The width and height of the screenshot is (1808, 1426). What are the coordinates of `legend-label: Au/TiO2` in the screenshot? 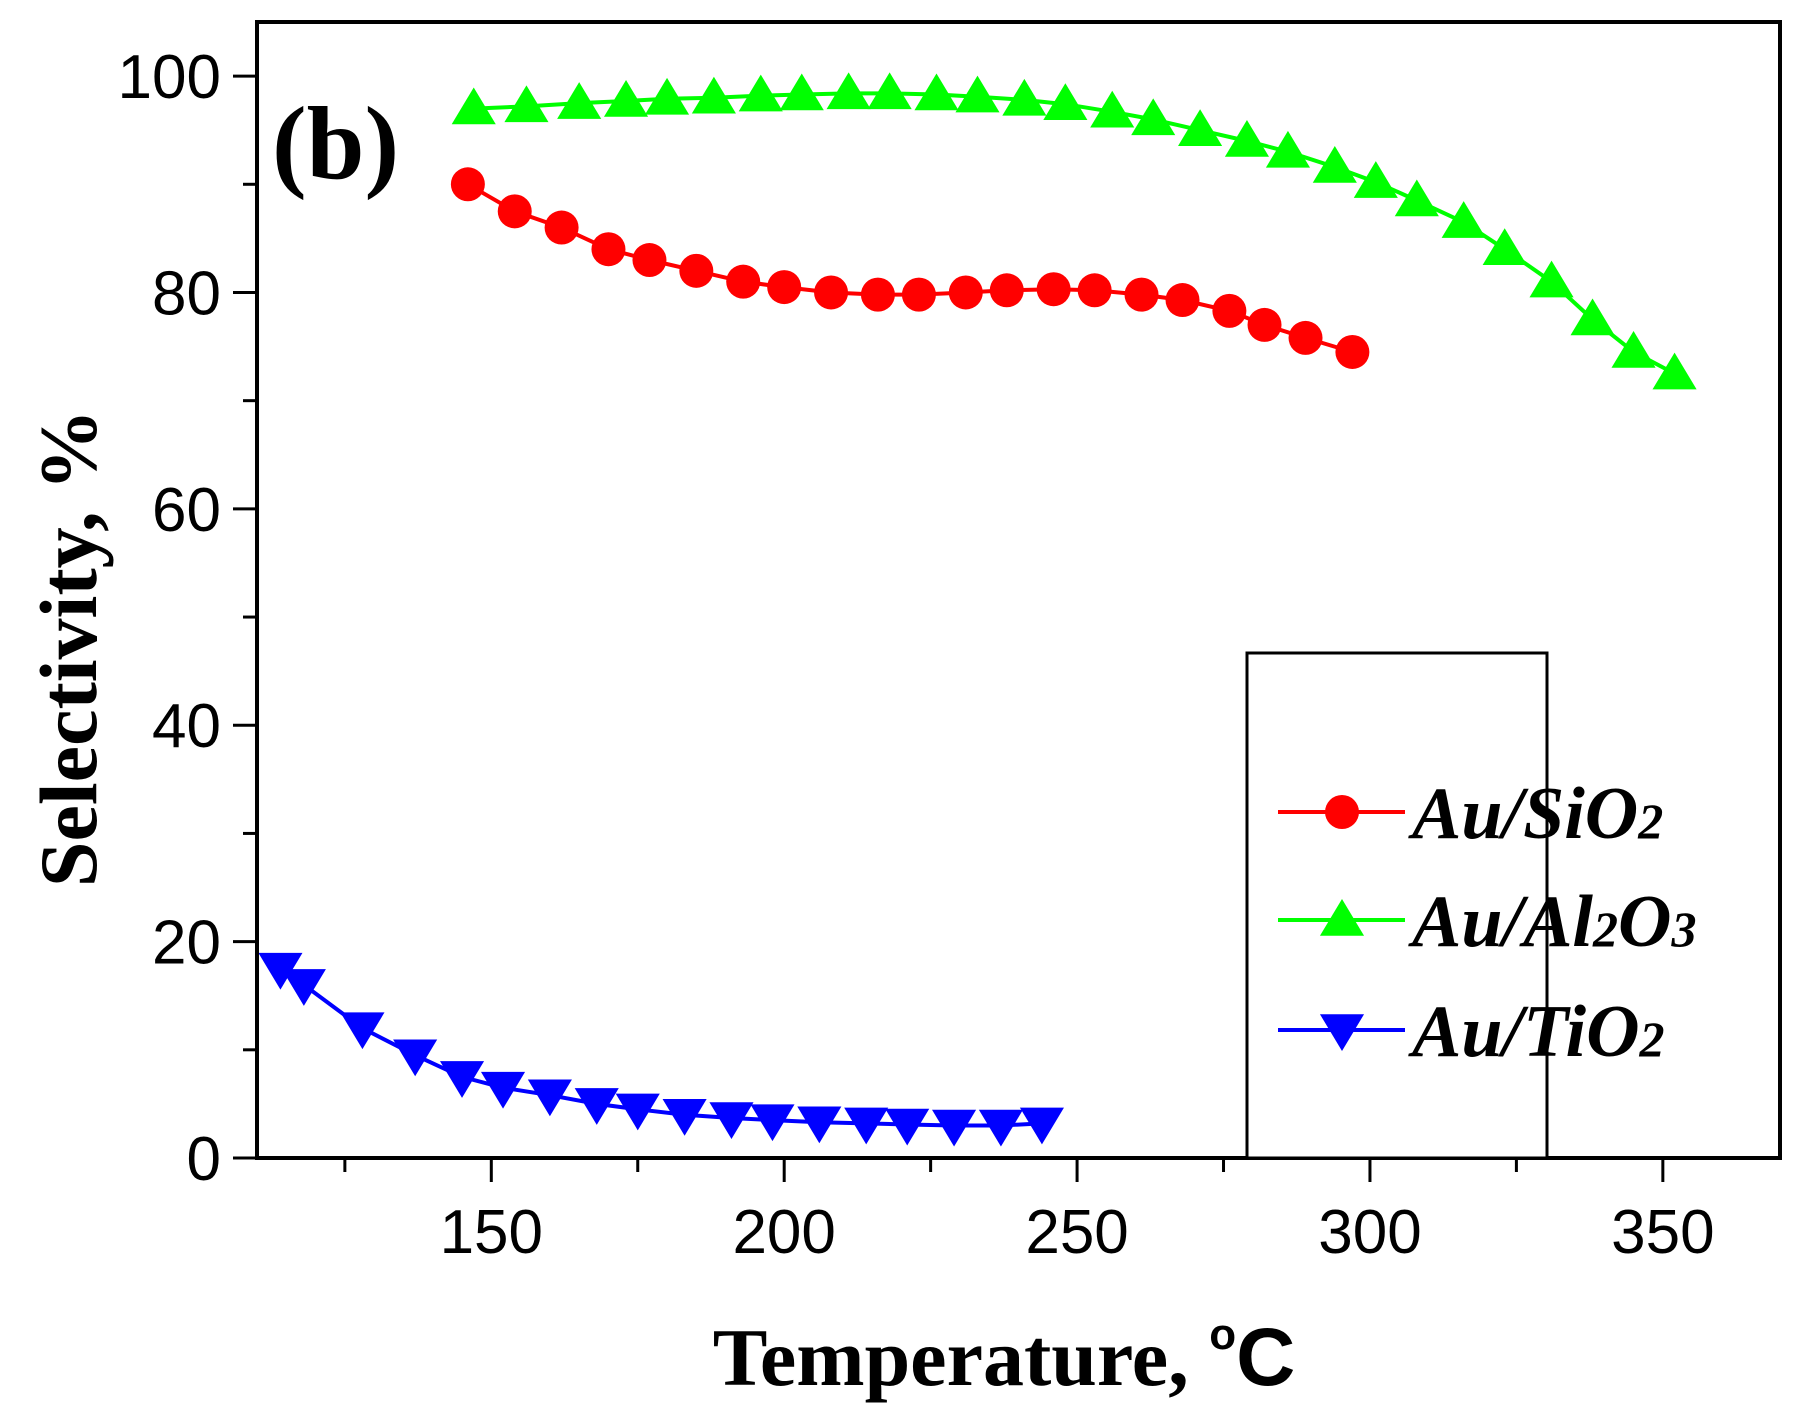 It's located at (1536, 1032).